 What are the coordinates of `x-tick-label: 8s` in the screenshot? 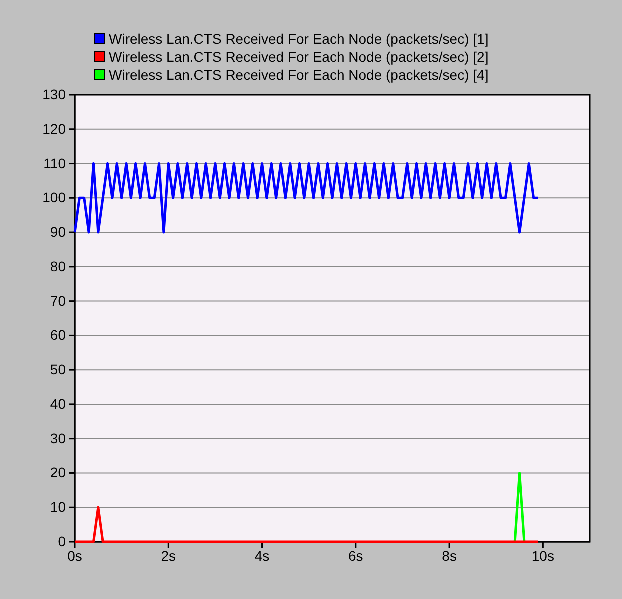 It's located at (449, 556).